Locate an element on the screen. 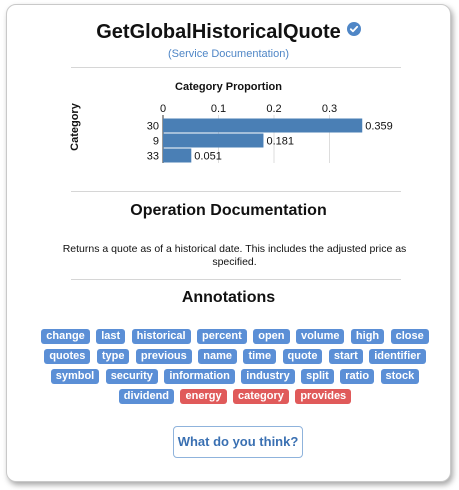 The height and width of the screenshot is (490, 459). title-row: GetGlobalHistoricalQuote is located at coordinates (228, 32).